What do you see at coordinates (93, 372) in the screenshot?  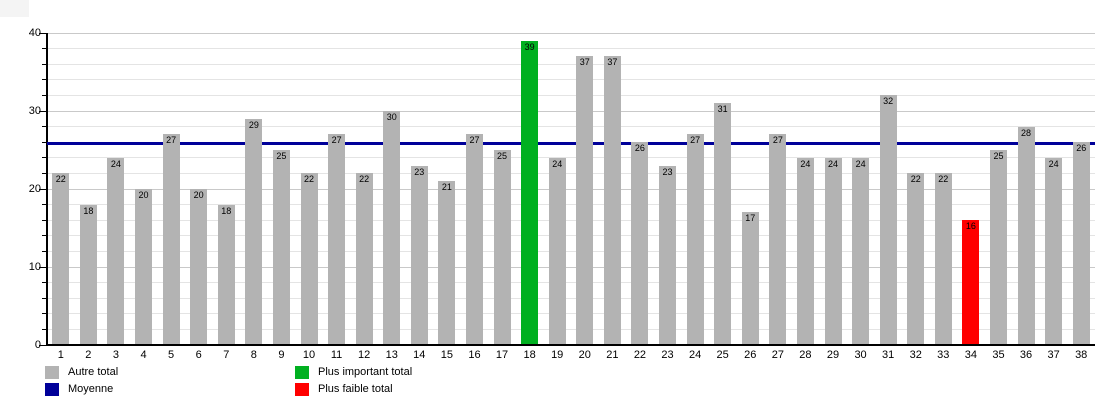 I see `legend-label: Autre total` at bounding box center [93, 372].